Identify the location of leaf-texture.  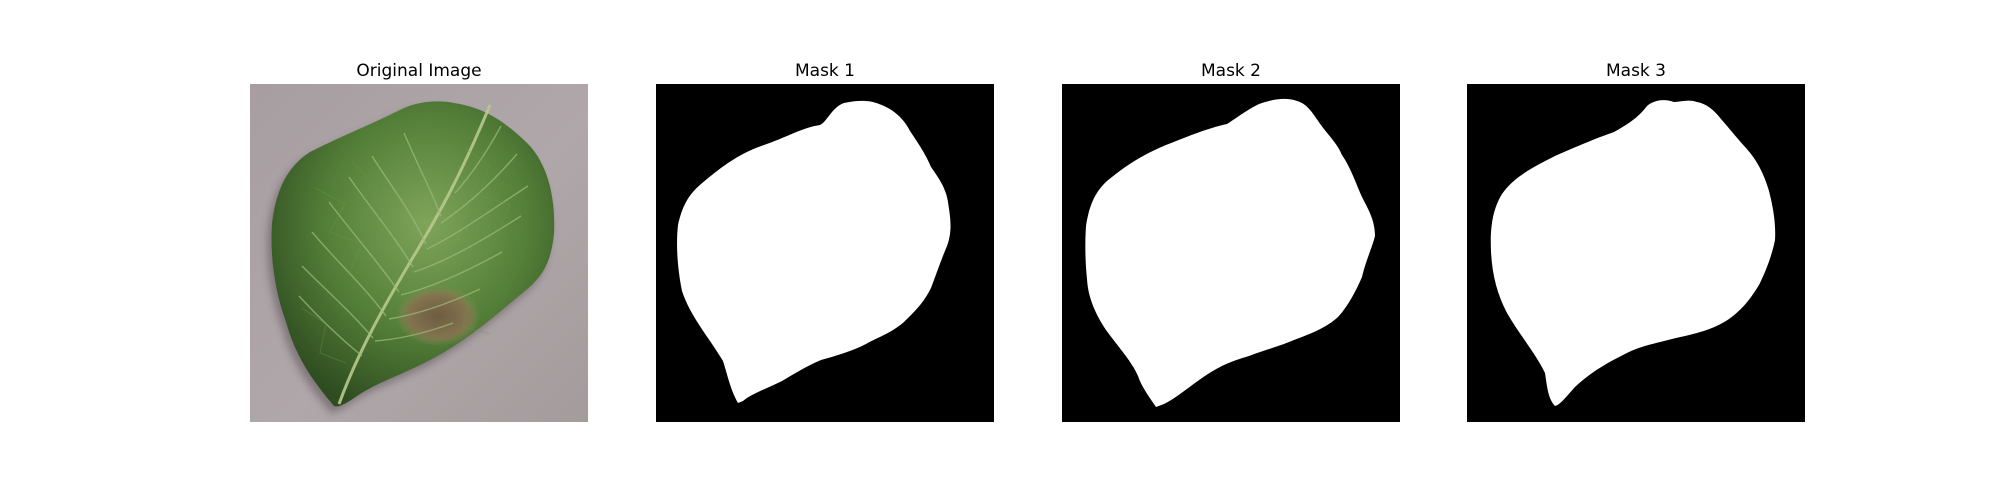
(406, 255).